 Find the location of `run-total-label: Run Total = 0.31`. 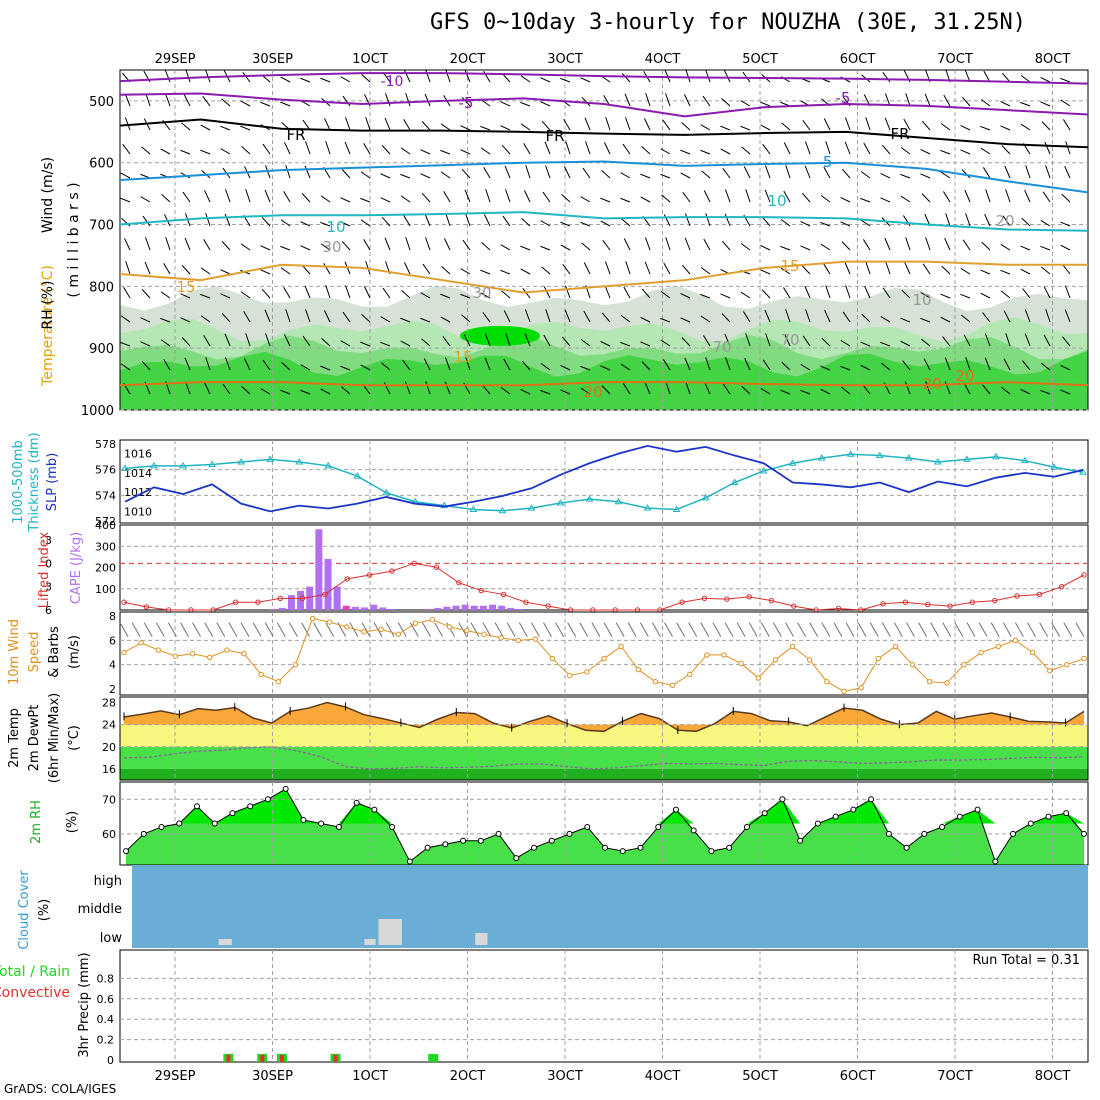

run-total-label: Run Total = 0.31 is located at coordinates (1026, 960).